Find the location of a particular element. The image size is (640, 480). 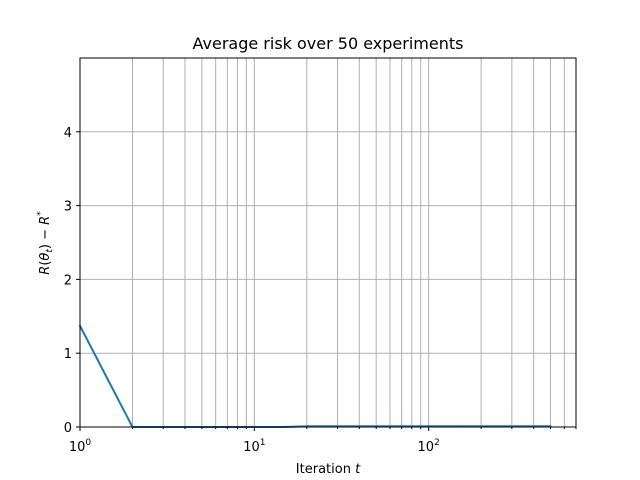

y-tick-label: 3 is located at coordinates (68, 207).